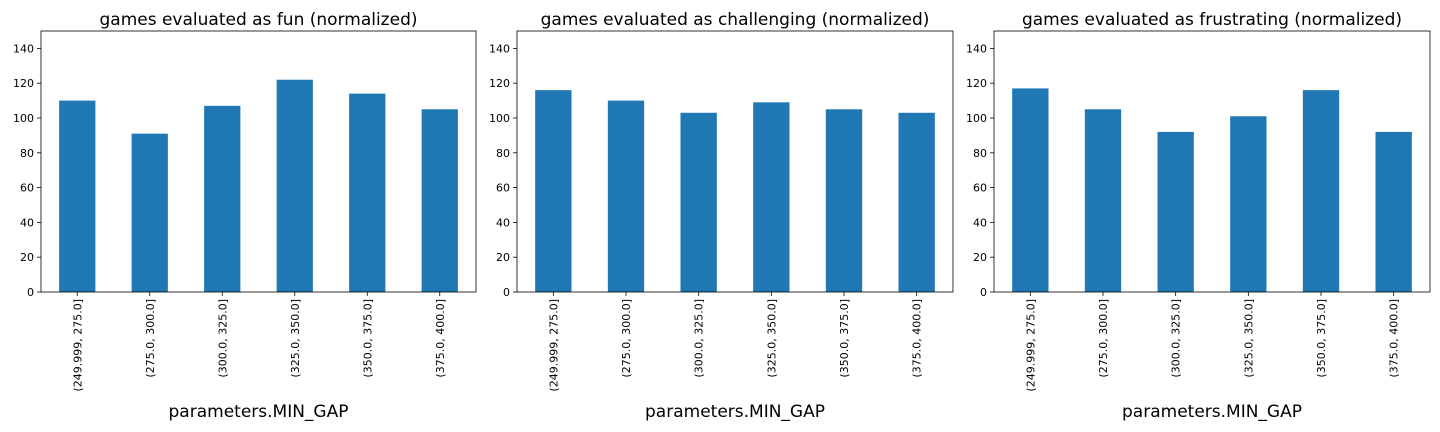 The height and width of the screenshot is (432, 1440). What do you see at coordinates (258, 20) in the screenshot?
I see `chart-title: games evaluated as fun (normalized)` at bounding box center [258, 20].